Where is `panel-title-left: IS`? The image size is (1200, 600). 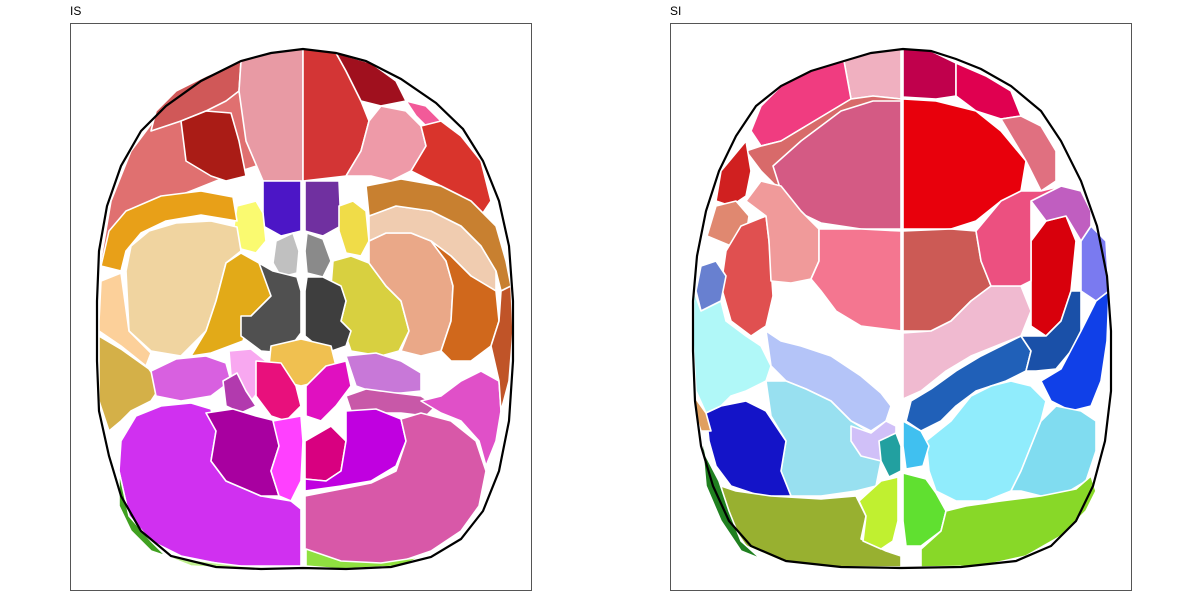 panel-title-left: IS is located at coordinates (76, 11).